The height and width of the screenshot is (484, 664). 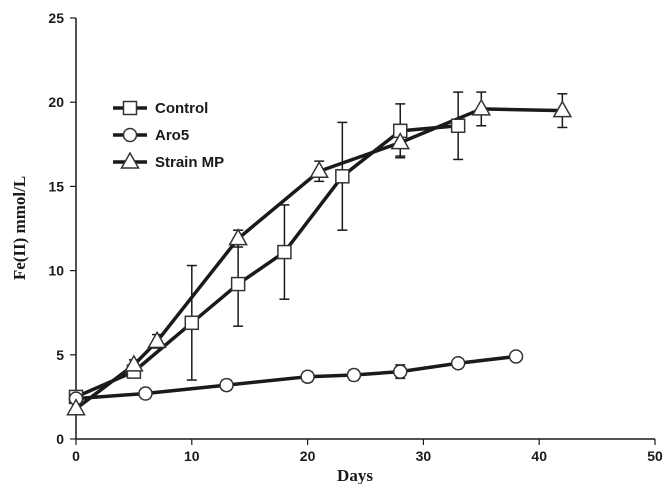 I want to click on x-axis-title: Days, so click(x=355, y=475).